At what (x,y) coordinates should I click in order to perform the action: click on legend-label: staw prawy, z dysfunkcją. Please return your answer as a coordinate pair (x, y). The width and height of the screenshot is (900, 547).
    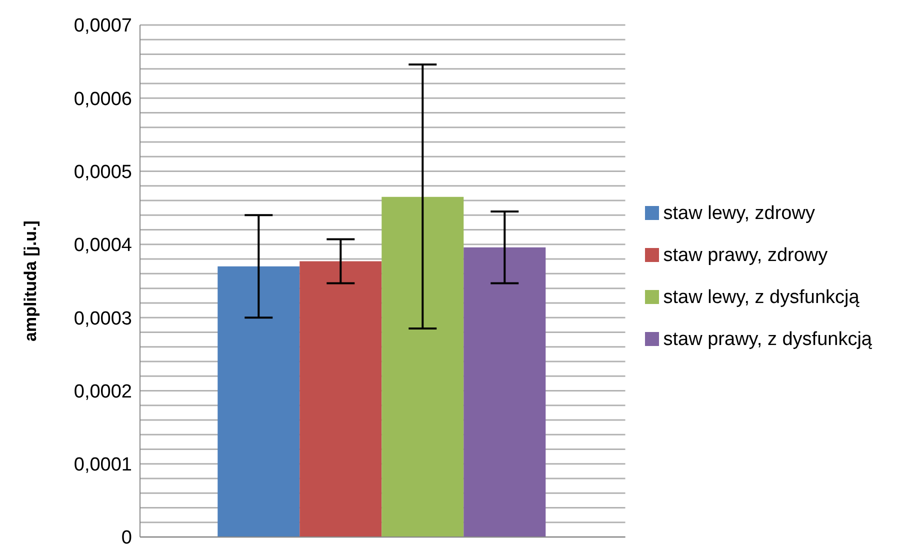
    Looking at the image, I should click on (767, 339).